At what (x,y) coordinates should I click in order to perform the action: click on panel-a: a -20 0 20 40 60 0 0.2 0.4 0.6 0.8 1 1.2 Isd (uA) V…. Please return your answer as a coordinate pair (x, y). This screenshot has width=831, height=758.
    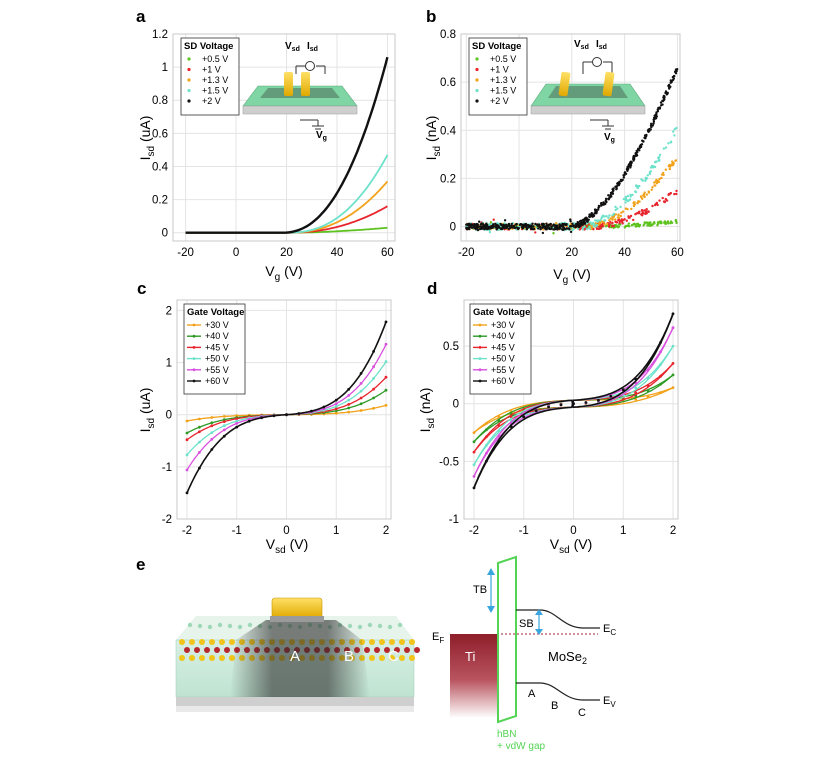
    Looking at the image, I should click on (266, 145).